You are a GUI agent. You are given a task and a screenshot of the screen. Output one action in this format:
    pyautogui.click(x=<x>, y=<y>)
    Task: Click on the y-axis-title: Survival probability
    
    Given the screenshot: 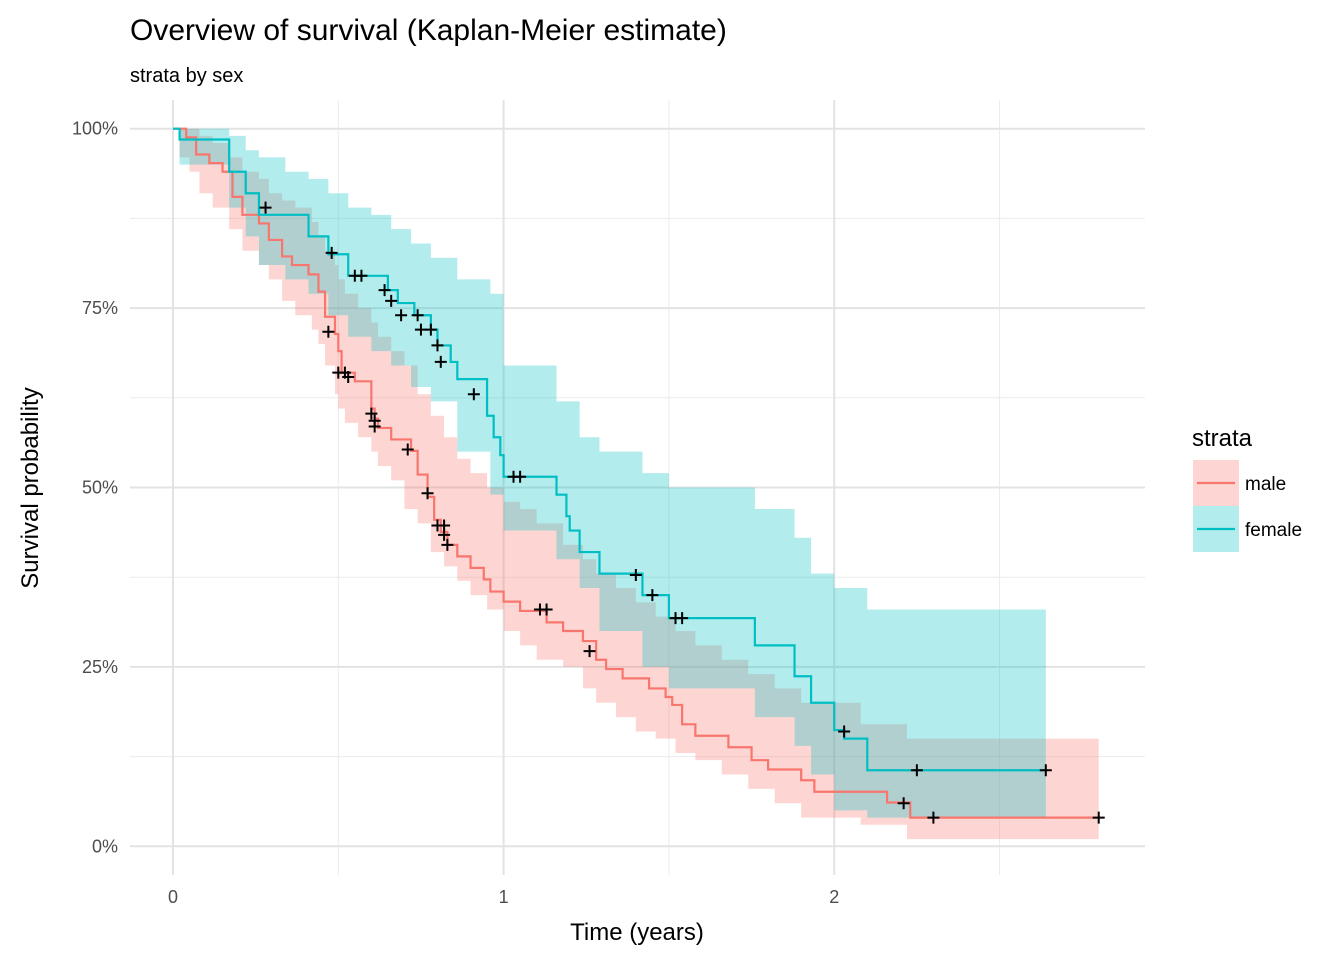 What is the action you would take?
    pyautogui.click(x=30, y=487)
    